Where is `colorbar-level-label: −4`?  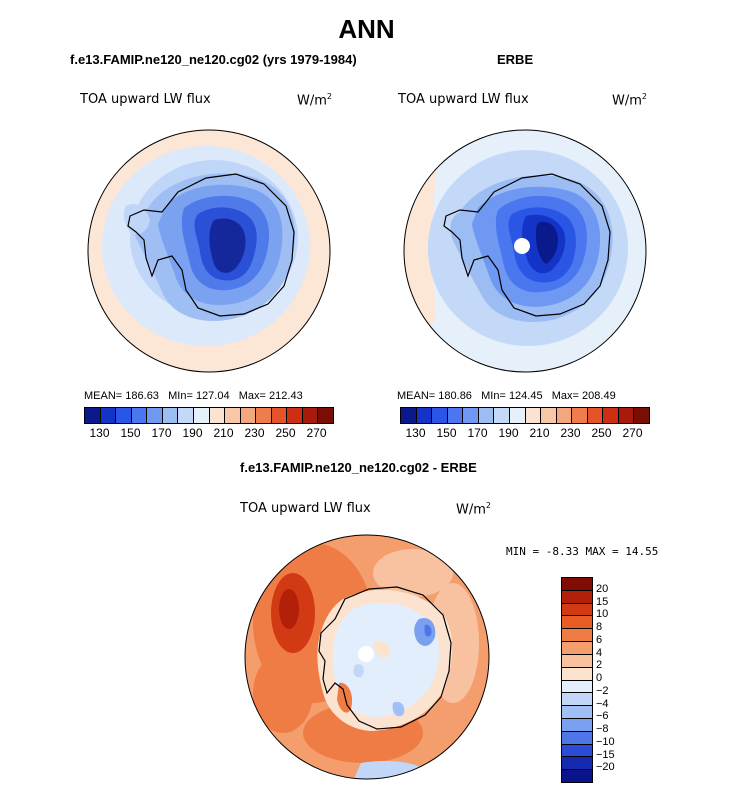 colorbar-level-label: −4 is located at coordinates (602, 703).